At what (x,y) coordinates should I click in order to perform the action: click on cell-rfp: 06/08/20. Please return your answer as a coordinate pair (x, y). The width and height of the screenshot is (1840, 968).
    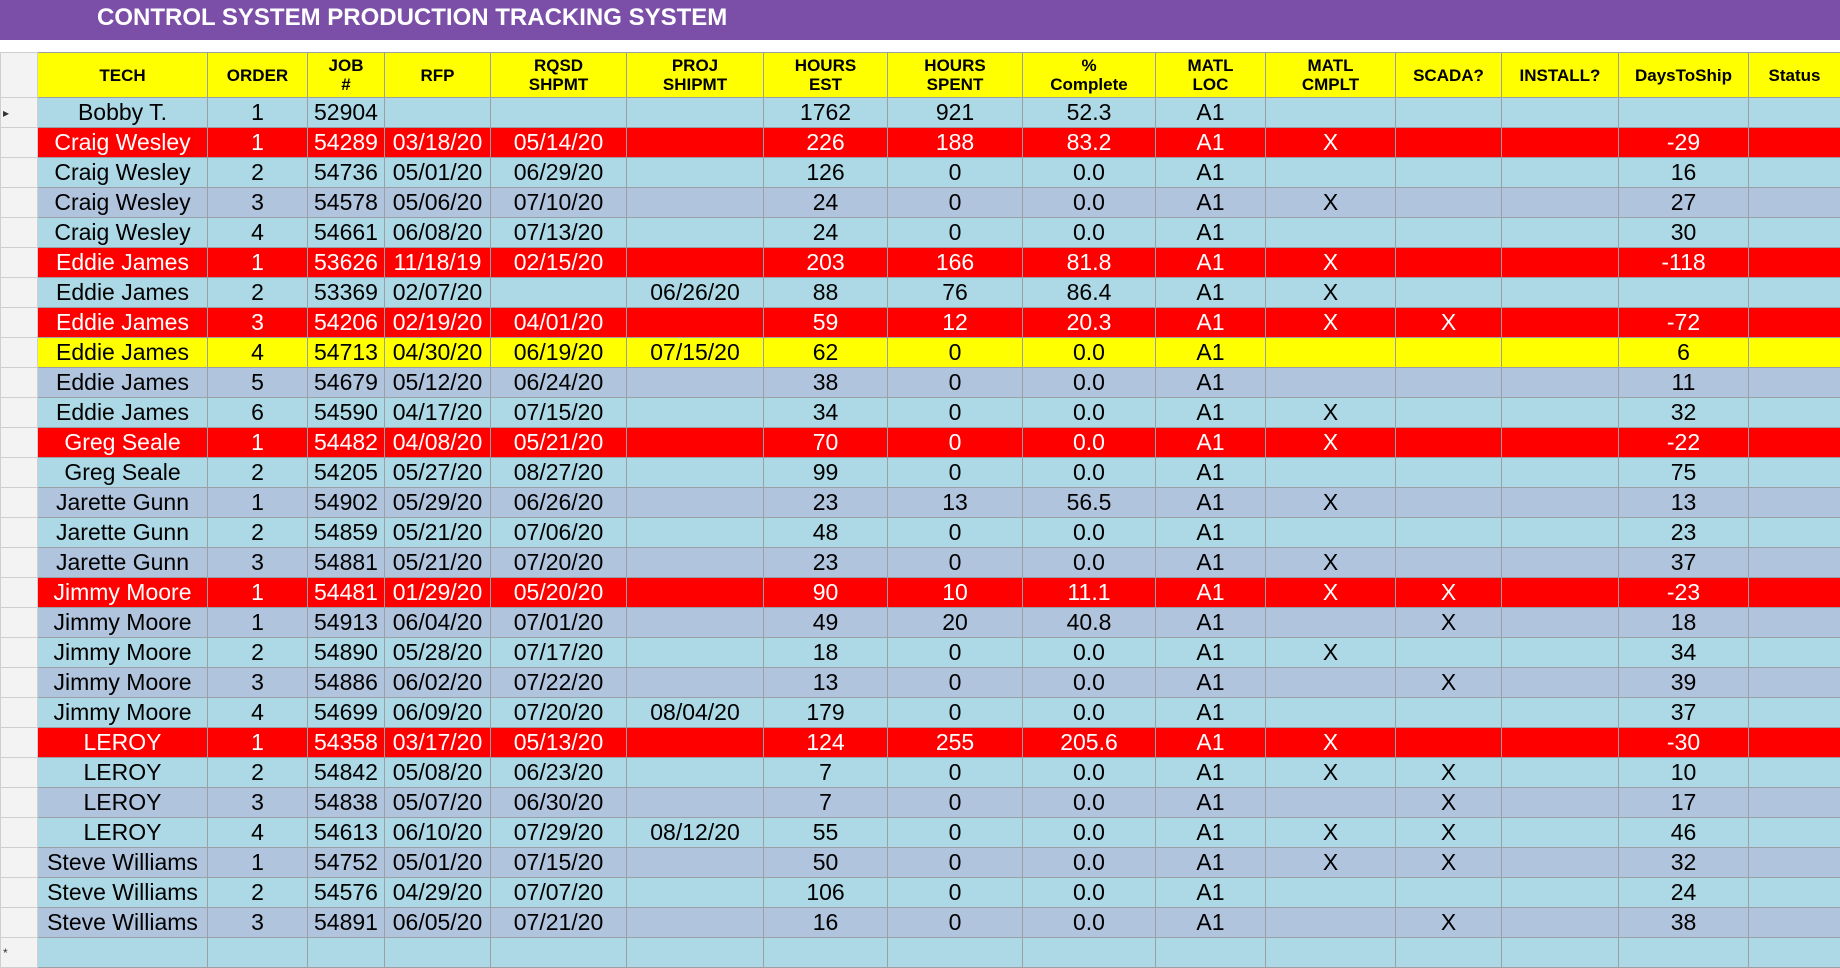
    Looking at the image, I should click on (438, 233).